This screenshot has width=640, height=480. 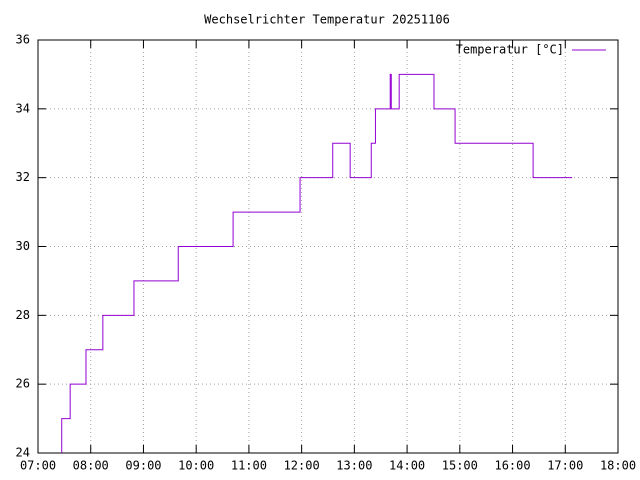 What do you see at coordinates (23, 108) in the screenshot?
I see `y-tick-label: 34` at bounding box center [23, 108].